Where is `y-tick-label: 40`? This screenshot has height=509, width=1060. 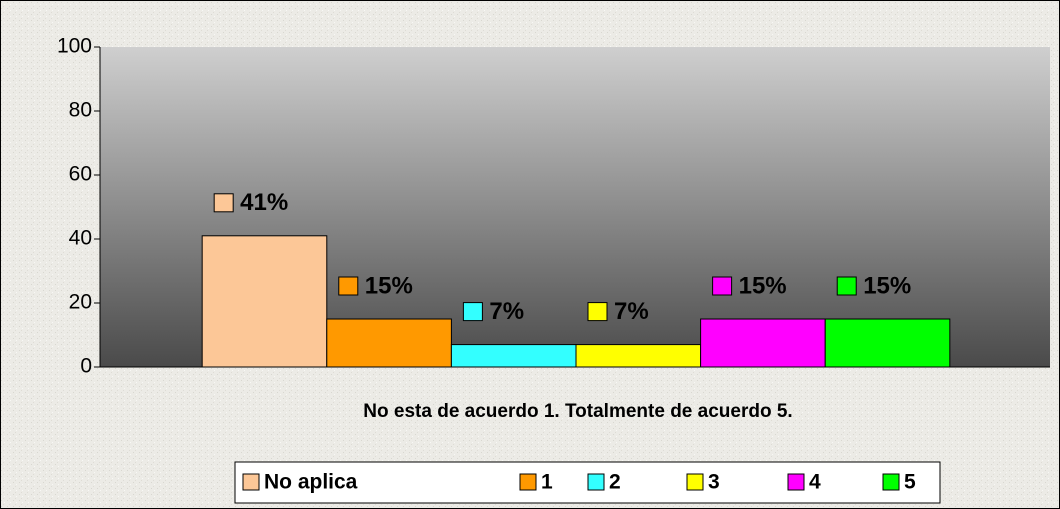
y-tick-label: 40 is located at coordinates (80, 238).